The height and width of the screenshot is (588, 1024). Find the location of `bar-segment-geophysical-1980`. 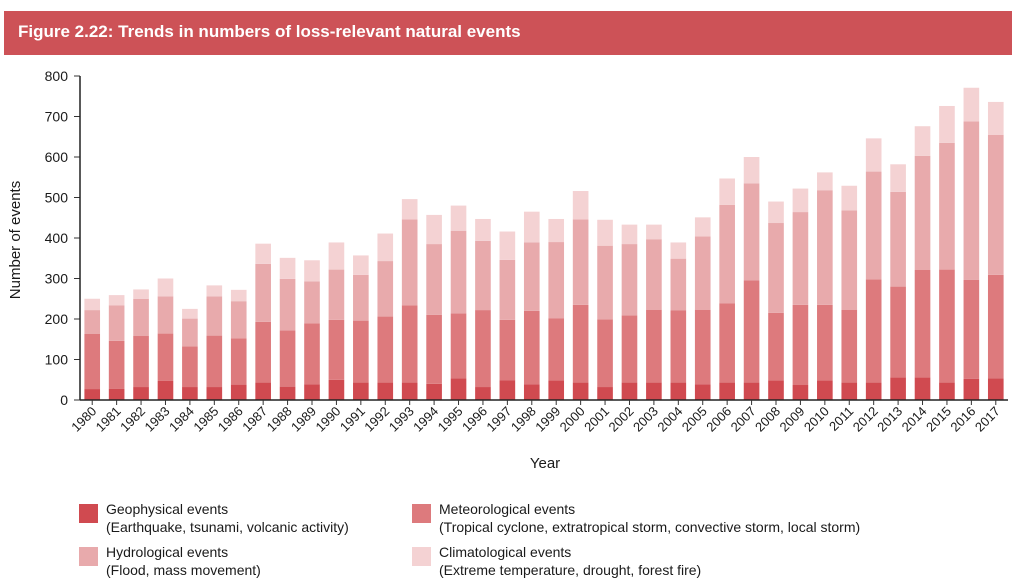

bar-segment-geophysical-1980 is located at coordinates (92, 394).